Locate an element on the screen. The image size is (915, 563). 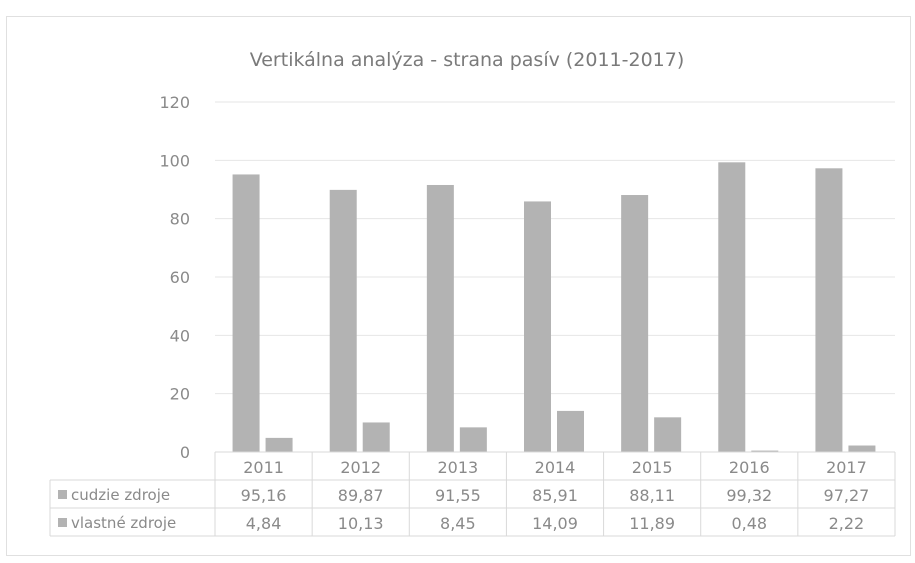
y-tick-label: 60 is located at coordinates (180, 277).